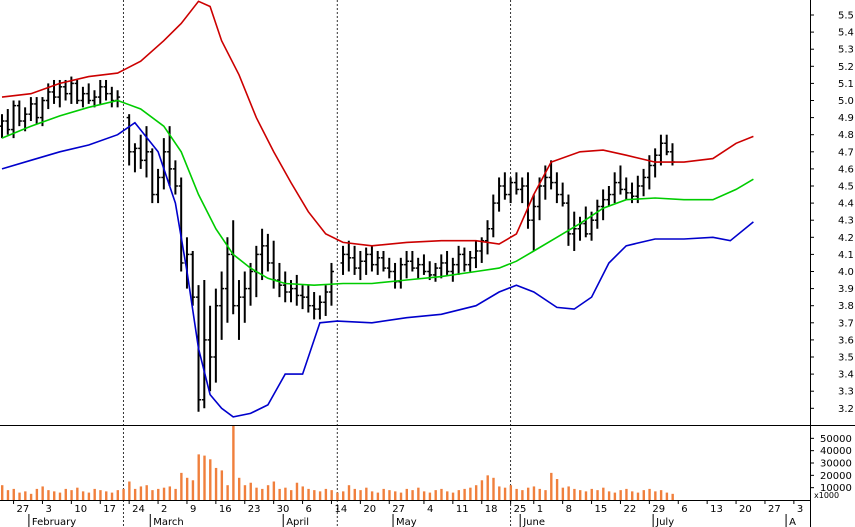 This screenshot has width=855, height=527. What do you see at coordinates (193, 509) in the screenshot?
I see `day-tick-label: 9` at bounding box center [193, 509].